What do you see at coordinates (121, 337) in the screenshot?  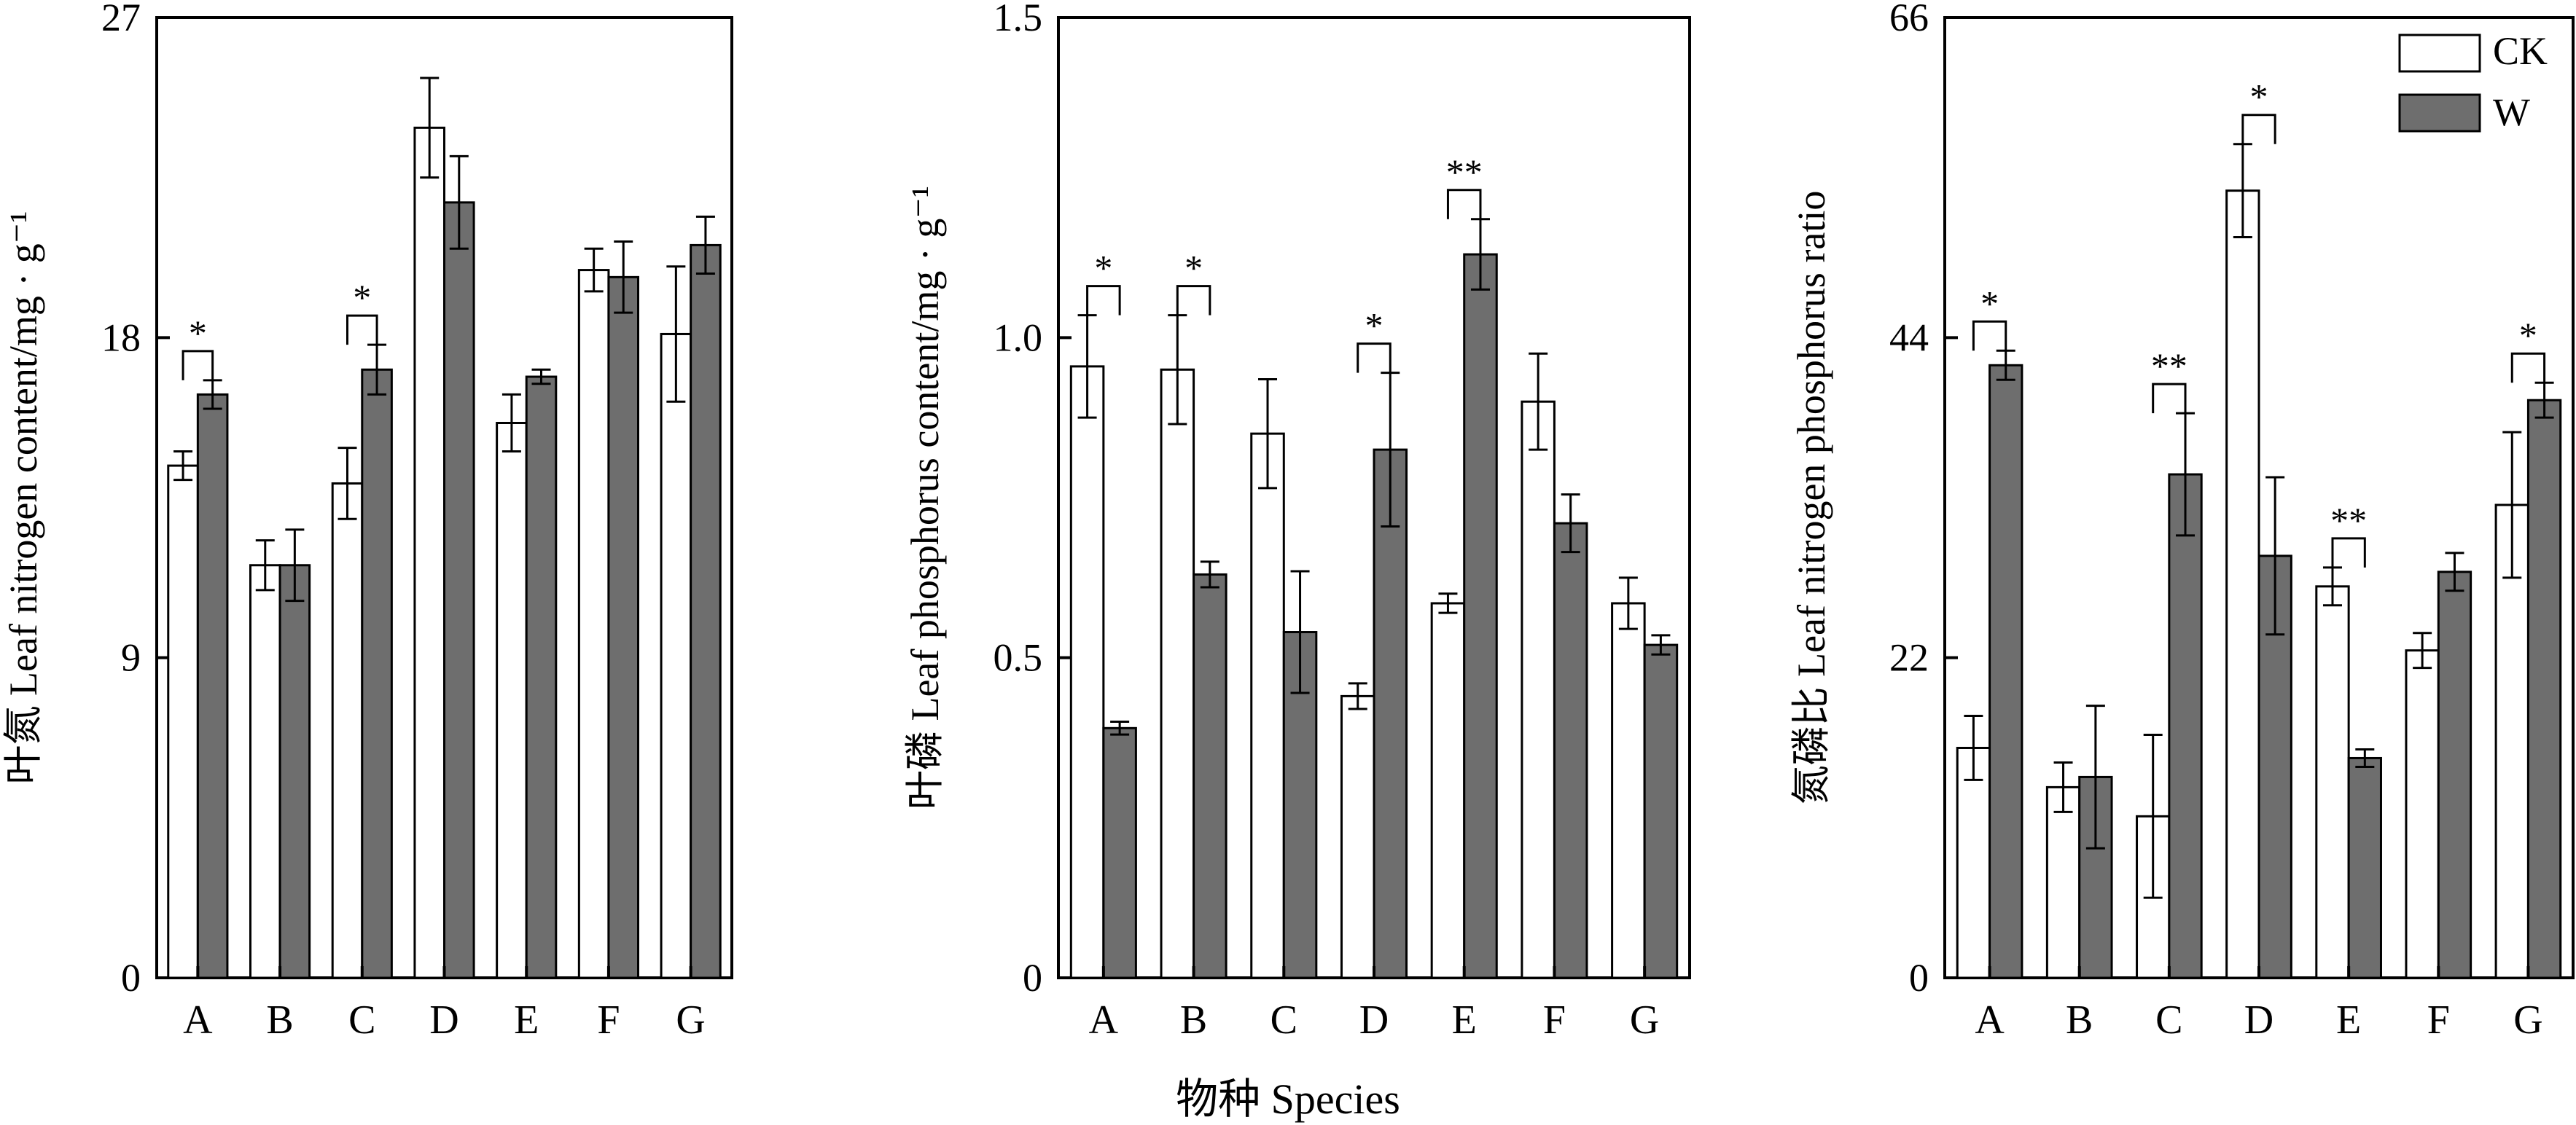 I see `y-tick-label: 18` at bounding box center [121, 337].